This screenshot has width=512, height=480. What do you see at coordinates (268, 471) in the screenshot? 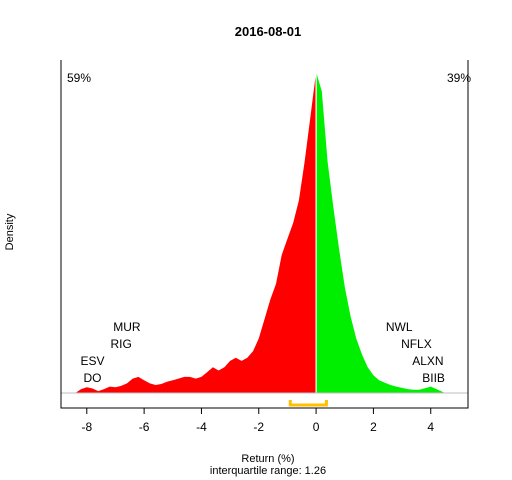
I see `iqr-caption: interquartile range: 1.26` at bounding box center [268, 471].